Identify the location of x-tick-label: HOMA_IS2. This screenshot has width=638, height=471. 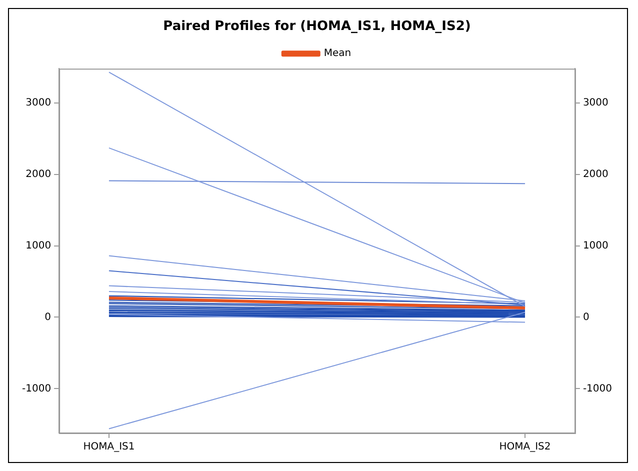
(525, 447).